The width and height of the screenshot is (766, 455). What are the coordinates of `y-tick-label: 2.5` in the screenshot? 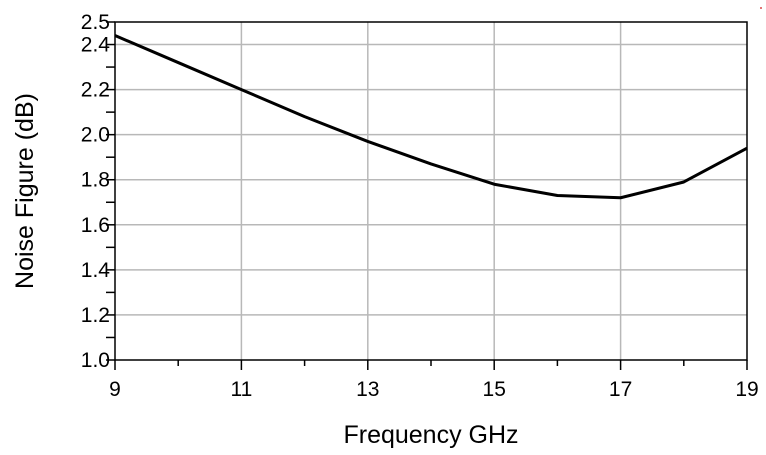 It's located at (95, 22).